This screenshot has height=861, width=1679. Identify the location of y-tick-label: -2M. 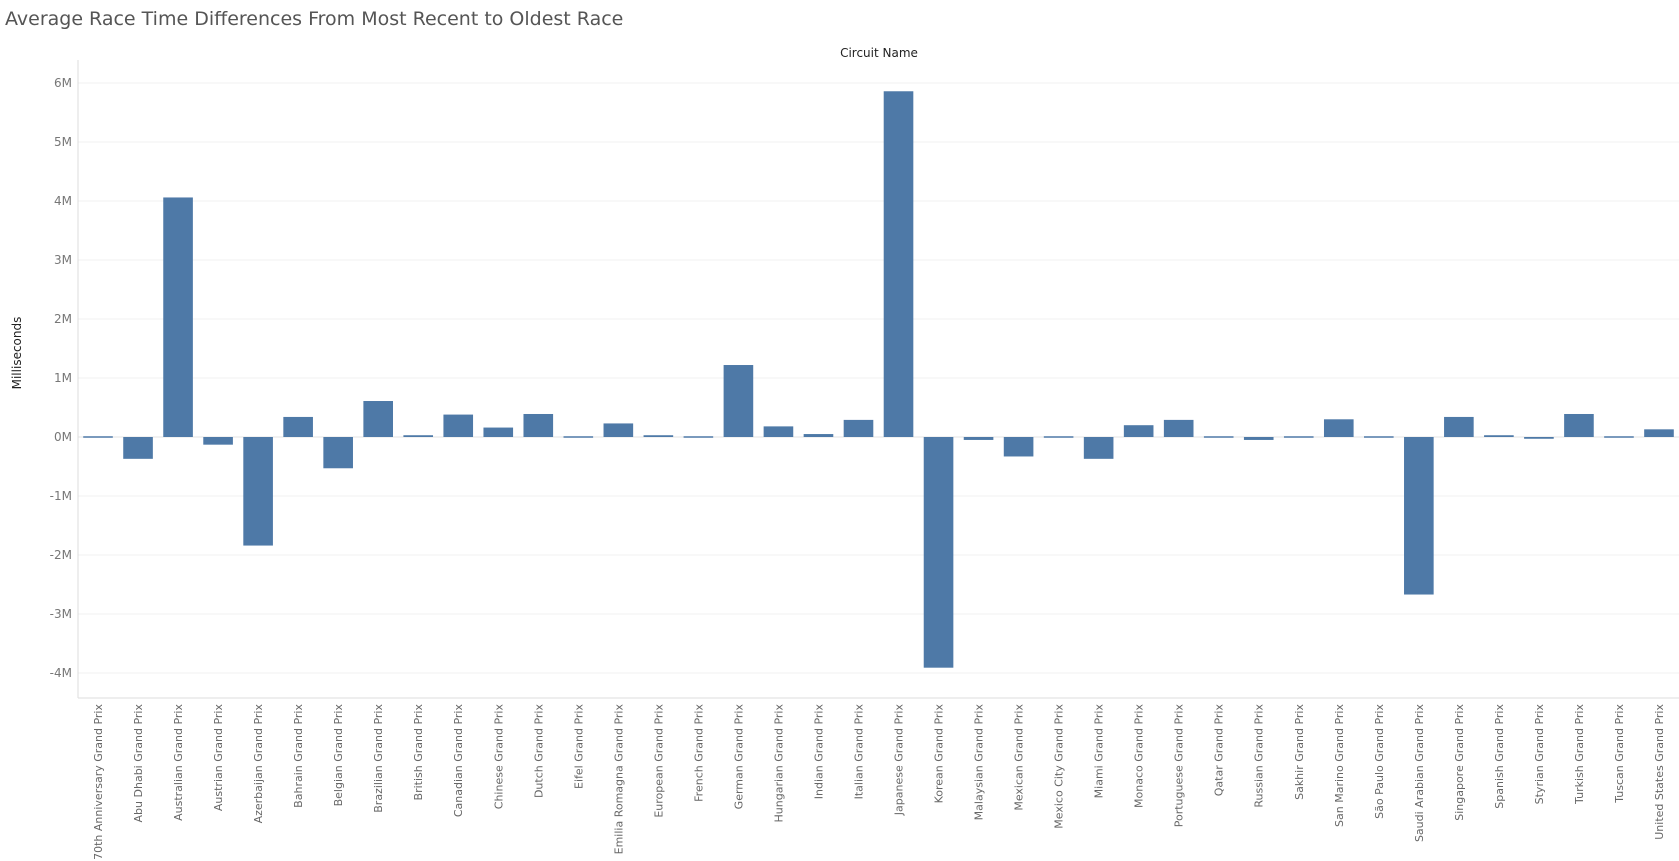
(61, 555).